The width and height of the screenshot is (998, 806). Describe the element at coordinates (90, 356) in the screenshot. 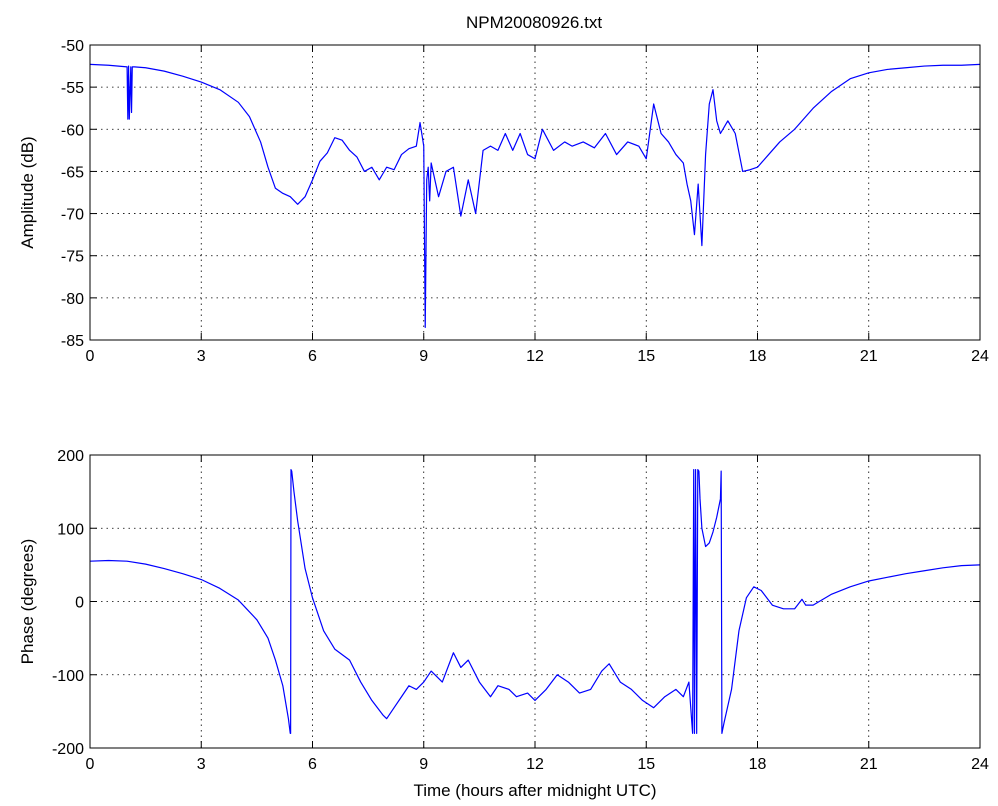

I see `amplitude-xtick-label: 0` at that location.